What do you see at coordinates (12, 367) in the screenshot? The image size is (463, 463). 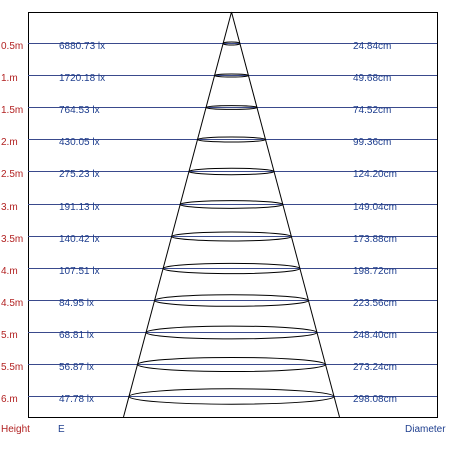 I see `height-label: 5.5m` at bounding box center [12, 367].